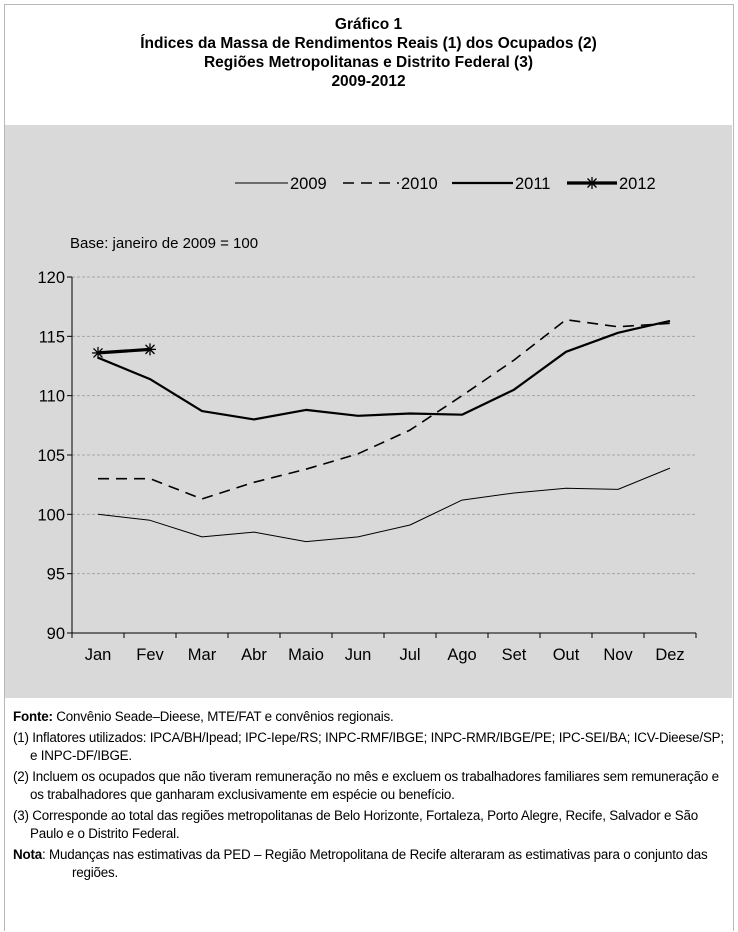  What do you see at coordinates (611, 184) in the screenshot?
I see `legend-item-2012: 2012` at bounding box center [611, 184].